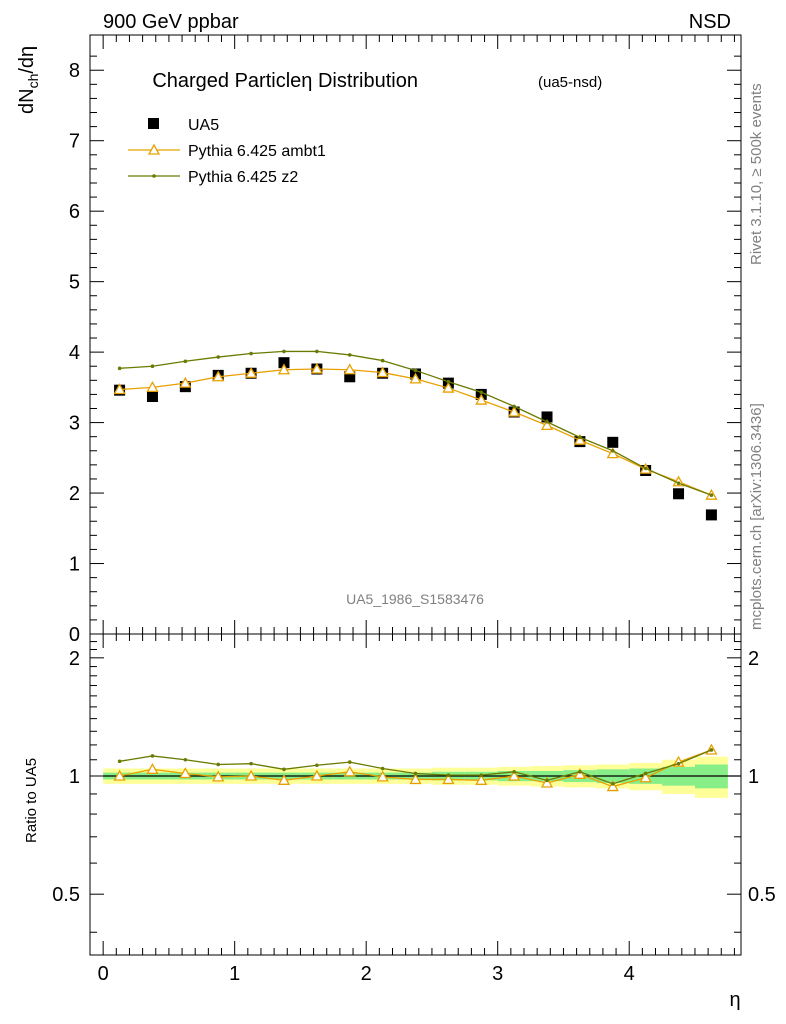 The image size is (786, 1024). Describe the element at coordinates (203, 125) in the screenshot. I see `legend-label: UA5` at that location.